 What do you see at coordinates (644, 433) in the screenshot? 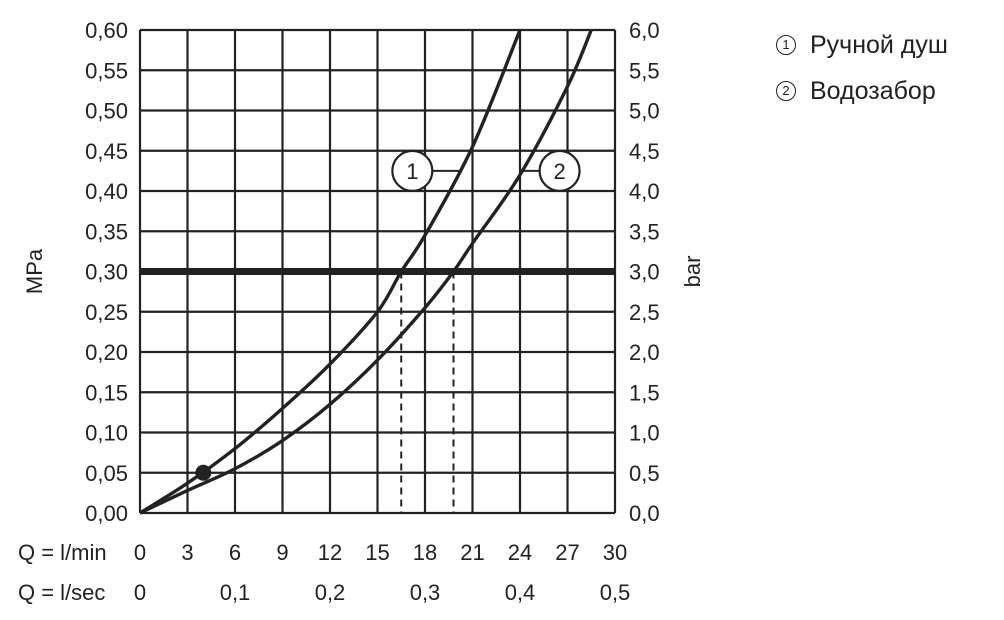
I see `y-tick-label-right: 1,0` at bounding box center [644, 433].